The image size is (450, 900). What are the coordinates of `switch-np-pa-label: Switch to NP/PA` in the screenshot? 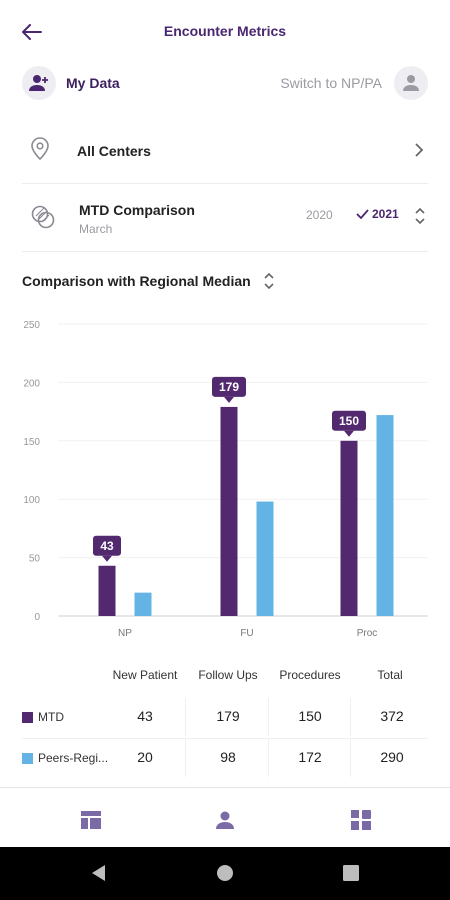 It's located at (331, 83).